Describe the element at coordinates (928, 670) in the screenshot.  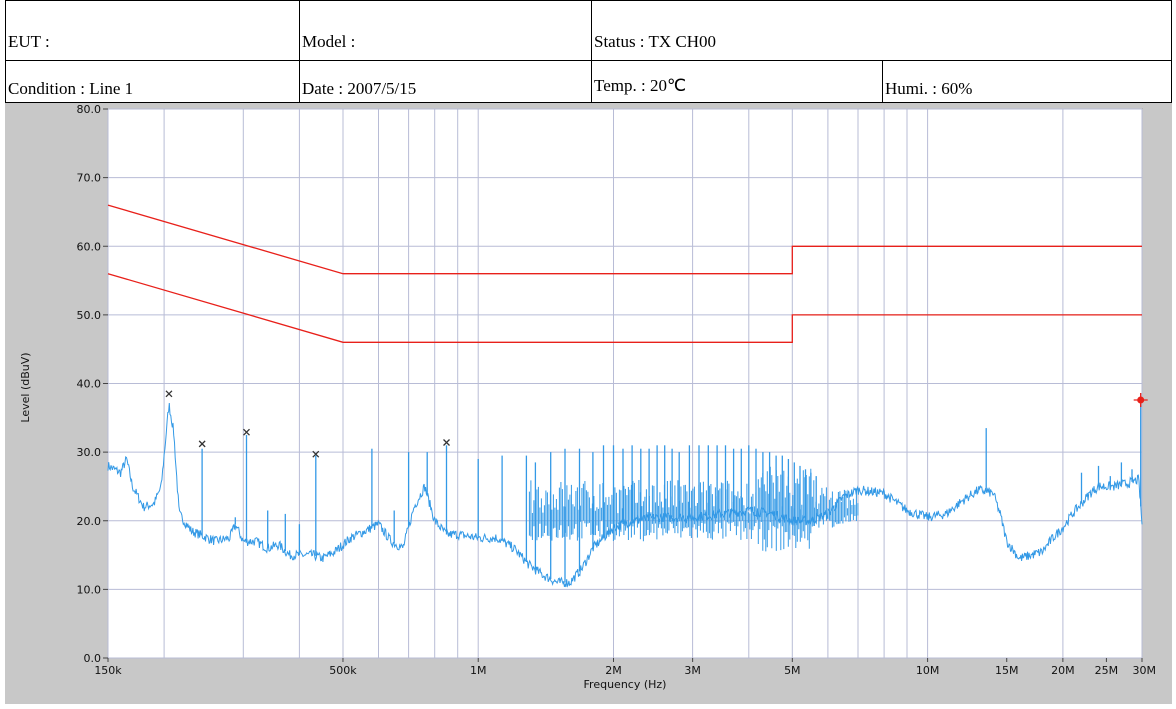
I see `x-tick-label: 10M` at that location.